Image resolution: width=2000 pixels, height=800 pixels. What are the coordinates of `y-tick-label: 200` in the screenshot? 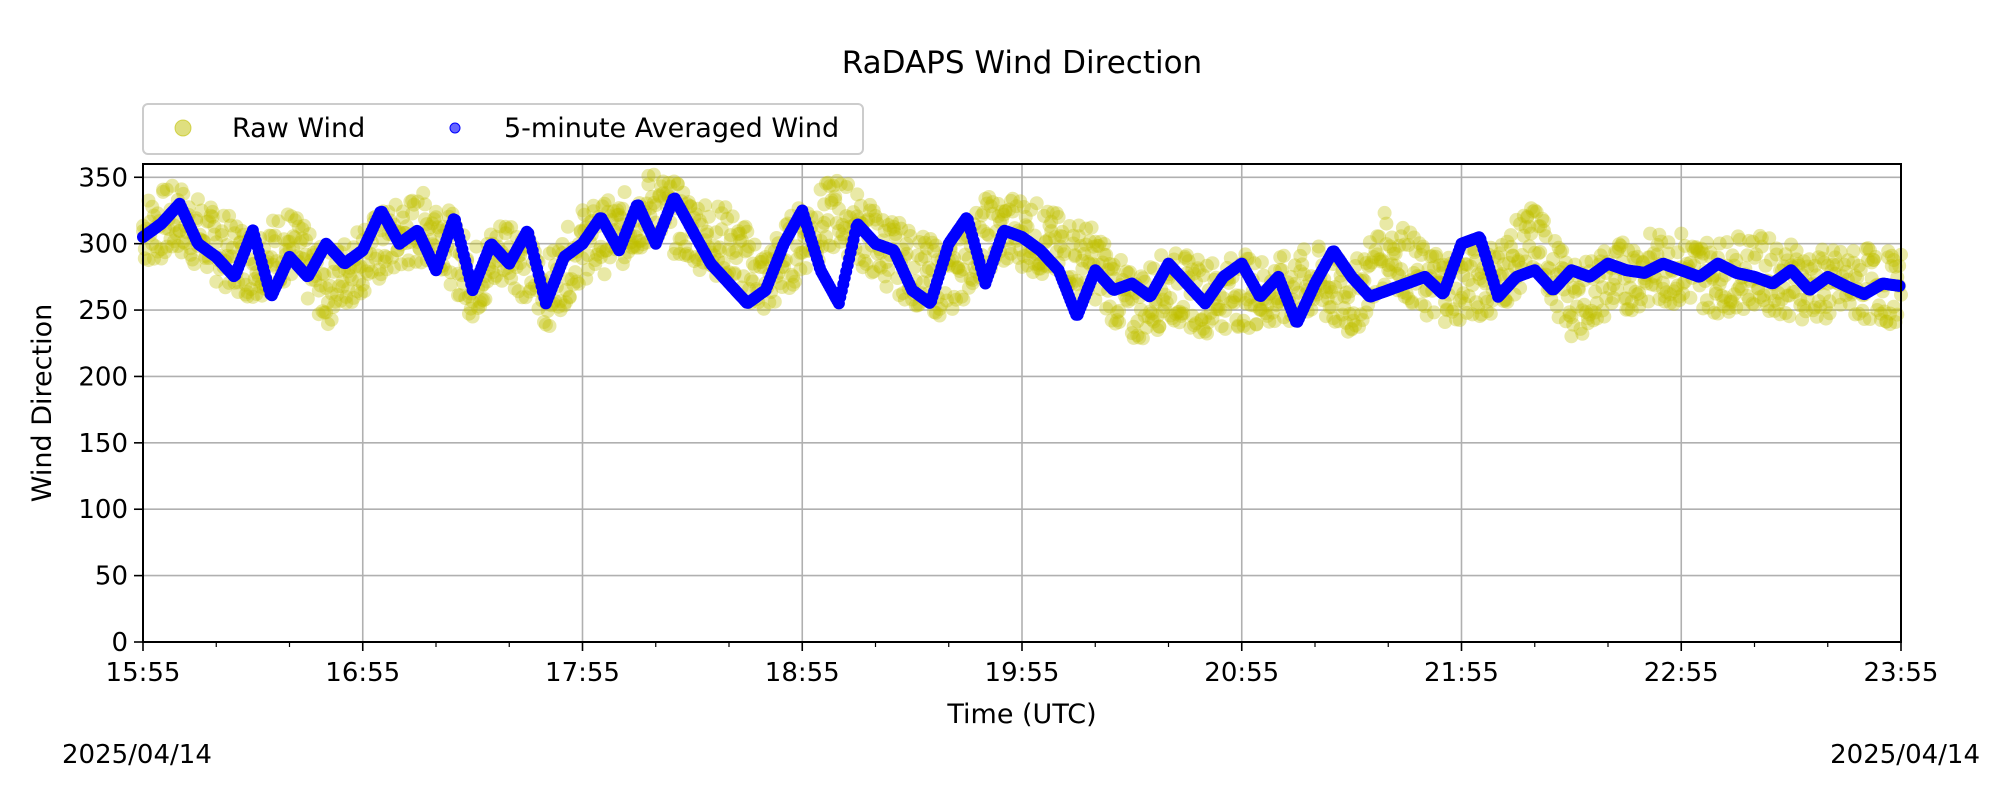 It's located at (103, 377).